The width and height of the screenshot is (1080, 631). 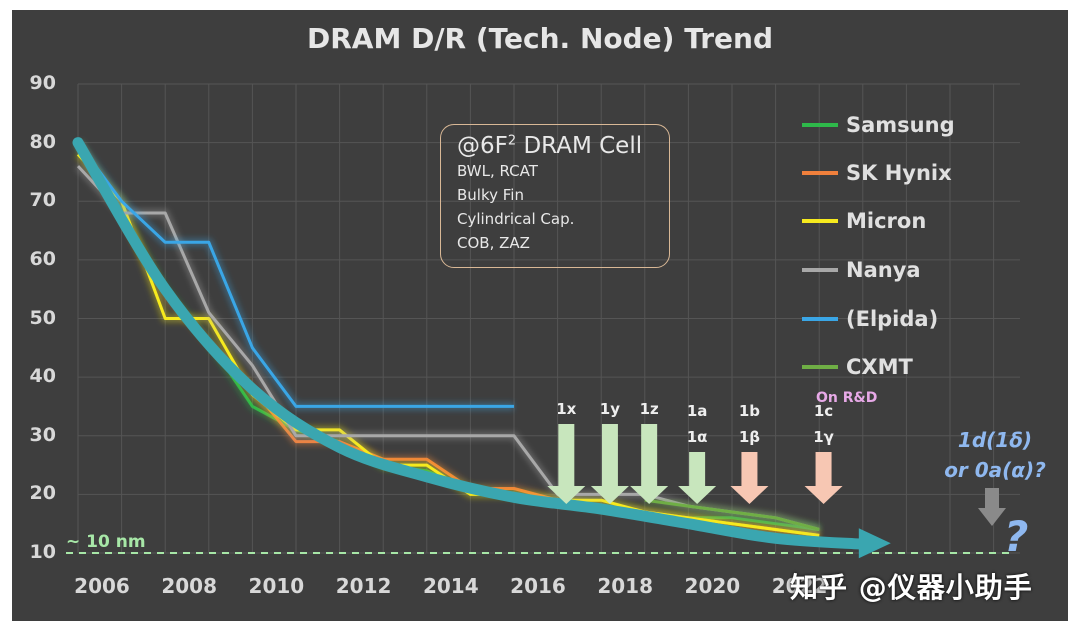 I want to click on legend-item: Samsung, so click(x=878, y=125).